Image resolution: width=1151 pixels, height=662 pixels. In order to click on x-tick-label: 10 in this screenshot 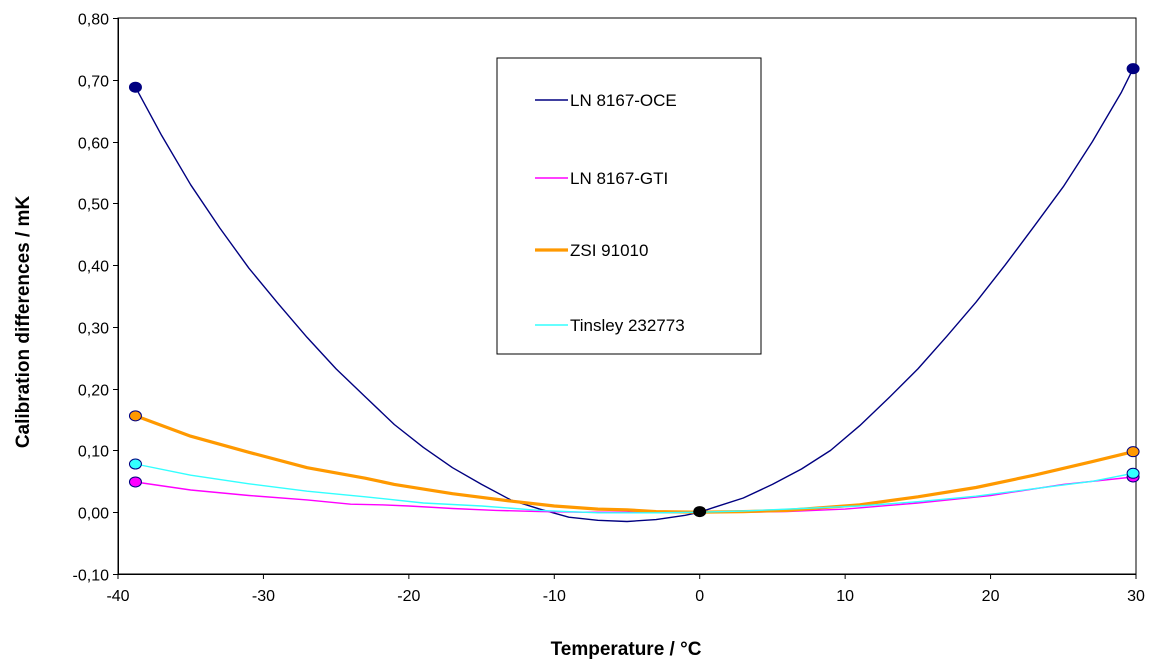, I will do `click(845, 596)`.